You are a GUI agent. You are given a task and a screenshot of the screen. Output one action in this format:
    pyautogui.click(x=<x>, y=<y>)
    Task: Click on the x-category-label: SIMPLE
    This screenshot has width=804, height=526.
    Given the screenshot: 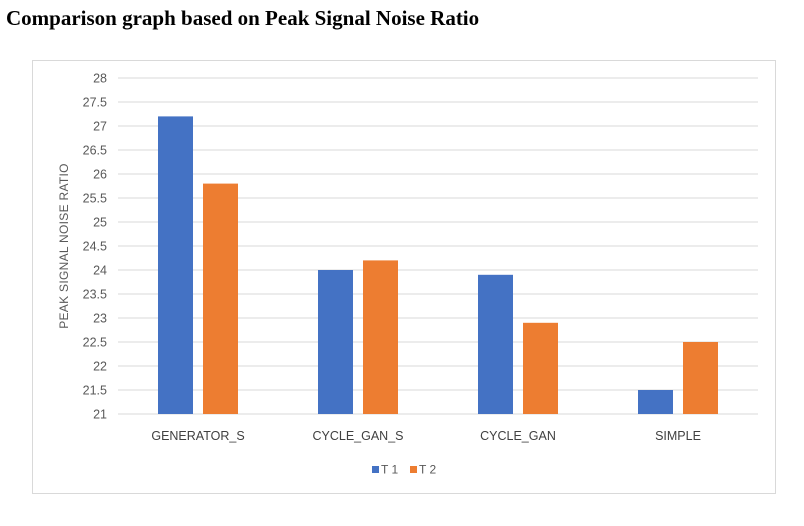 What is the action you would take?
    pyautogui.click(x=678, y=436)
    